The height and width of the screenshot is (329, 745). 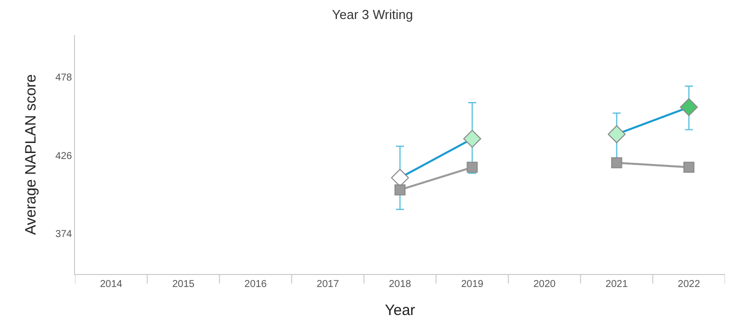 What do you see at coordinates (400, 310) in the screenshot?
I see `x-axis-title: Year` at bounding box center [400, 310].